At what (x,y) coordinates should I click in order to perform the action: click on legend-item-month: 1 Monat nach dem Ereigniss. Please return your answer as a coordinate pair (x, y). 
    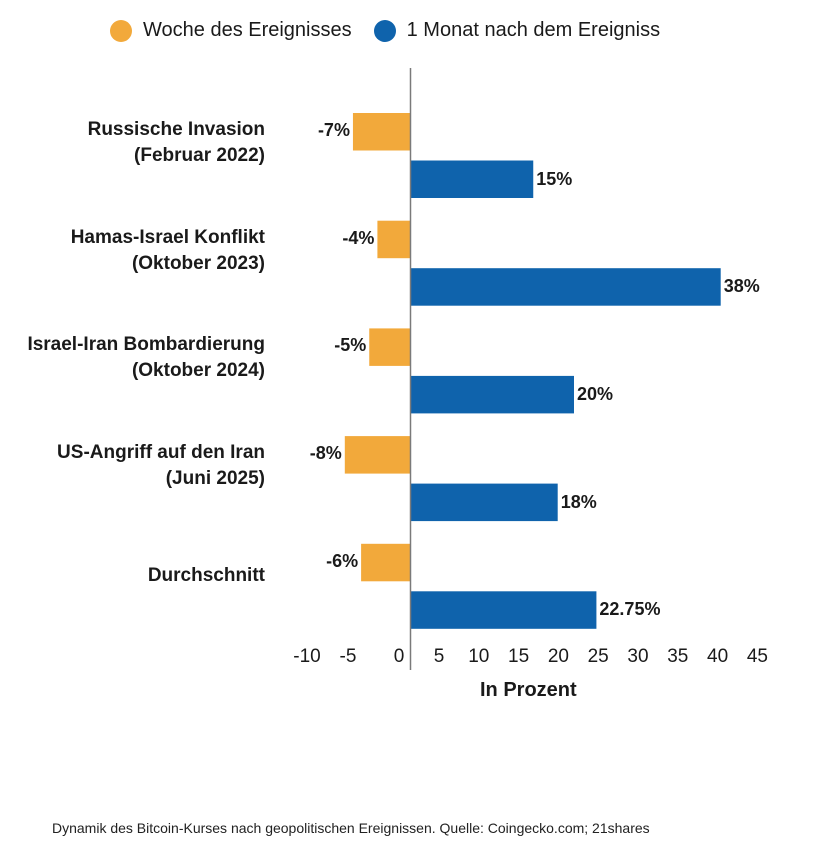
    Looking at the image, I should click on (517, 30).